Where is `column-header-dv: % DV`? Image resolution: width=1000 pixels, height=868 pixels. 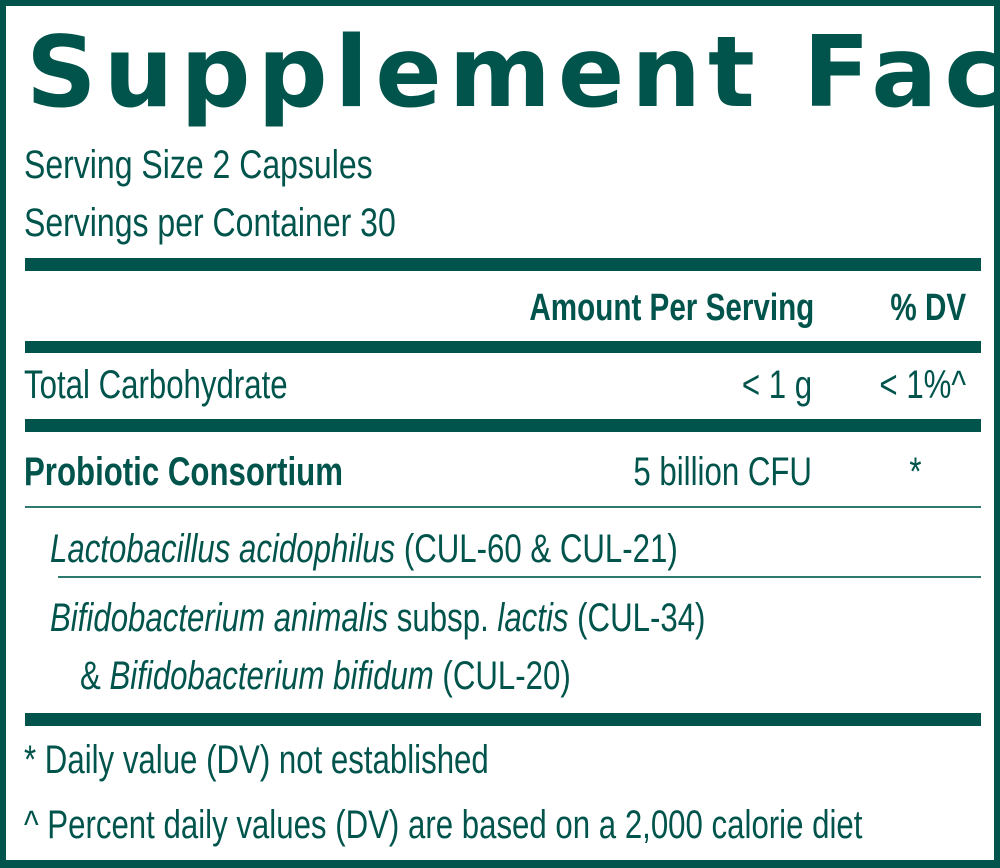
column-header-dv: % DV is located at coordinates (928, 308).